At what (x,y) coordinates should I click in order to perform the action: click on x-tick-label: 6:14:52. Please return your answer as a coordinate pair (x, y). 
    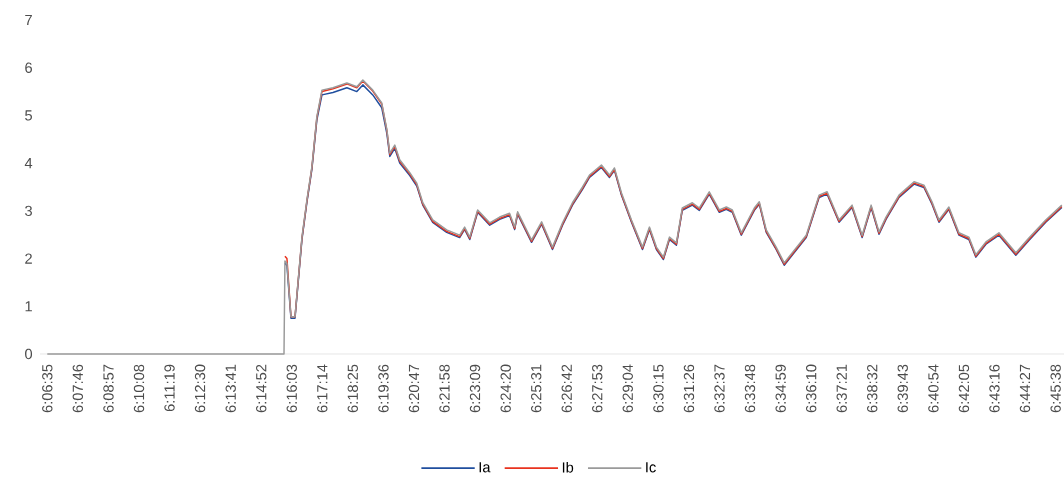
    Looking at the image, I should click on (261, 388).